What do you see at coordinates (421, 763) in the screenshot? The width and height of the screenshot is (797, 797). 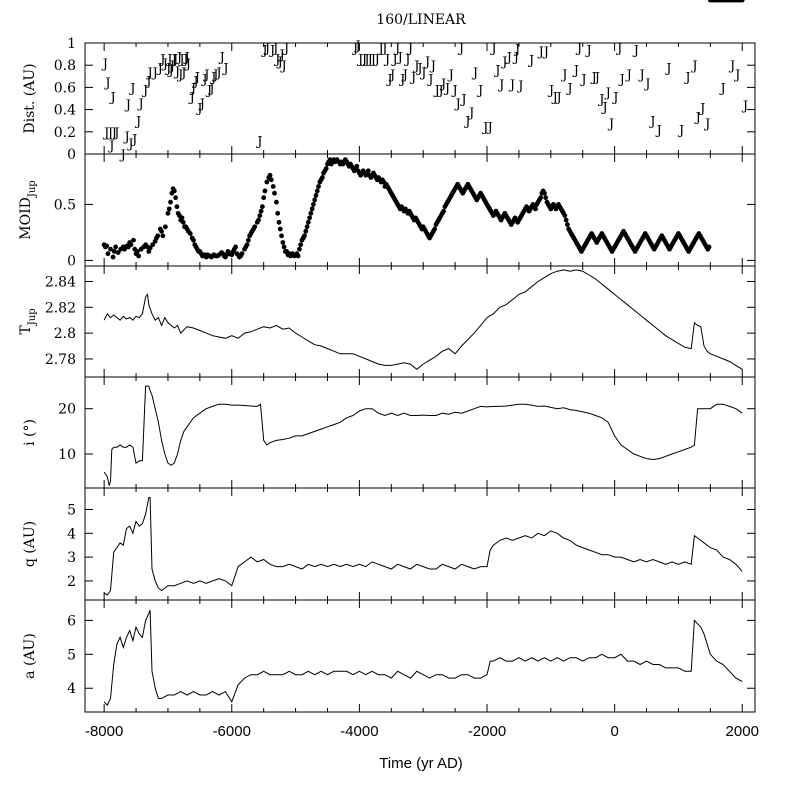 I see `x-axis-label: Time (yr AD)` at bounding box center [421, 763].